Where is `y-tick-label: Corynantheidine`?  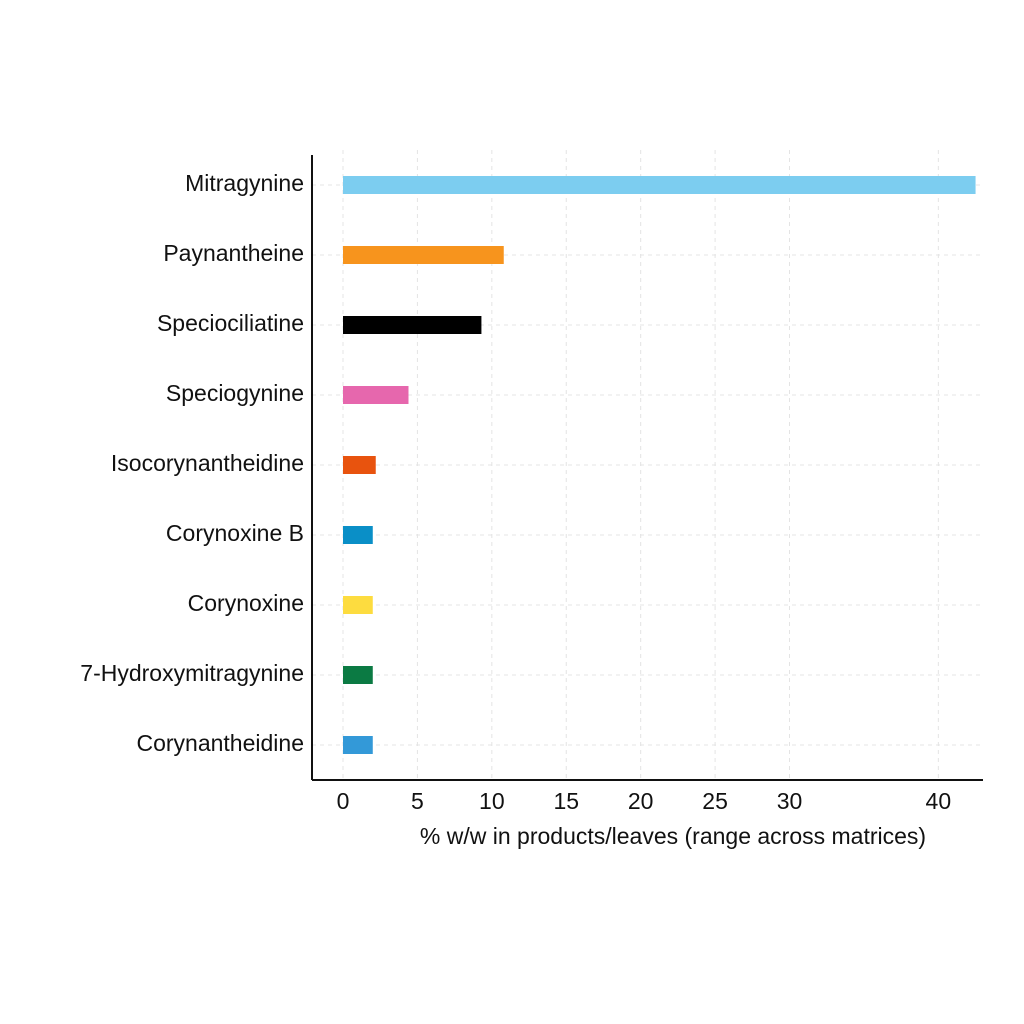 y-tick-label: Corynantheidine is located at coordinates (220, 743).